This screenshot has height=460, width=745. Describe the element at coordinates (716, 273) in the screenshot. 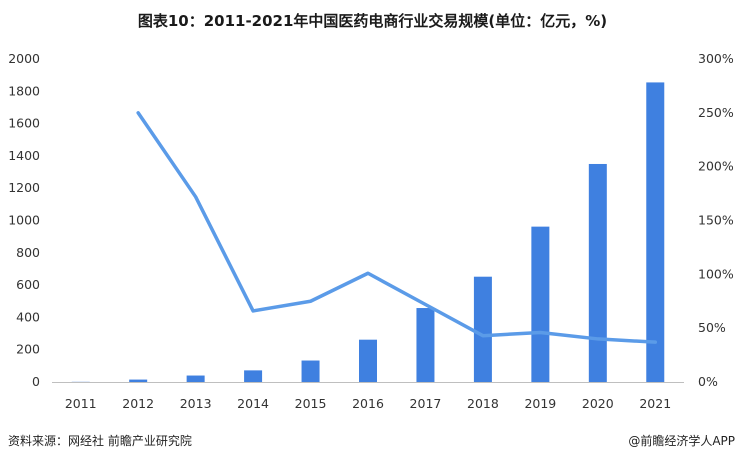

I see `right-tick-label: 100%` at that location.